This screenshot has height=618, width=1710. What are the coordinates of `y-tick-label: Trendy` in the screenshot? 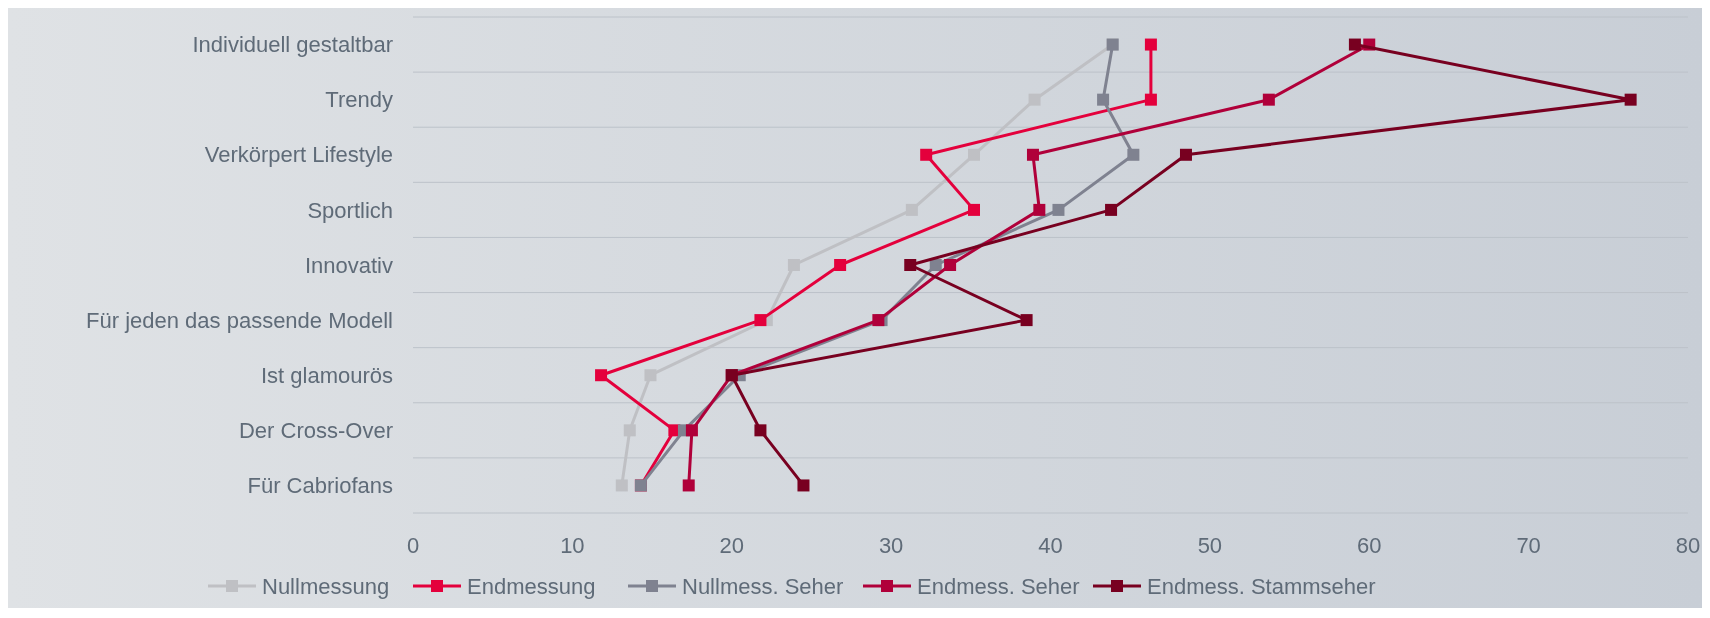 It's located at (359, 100).